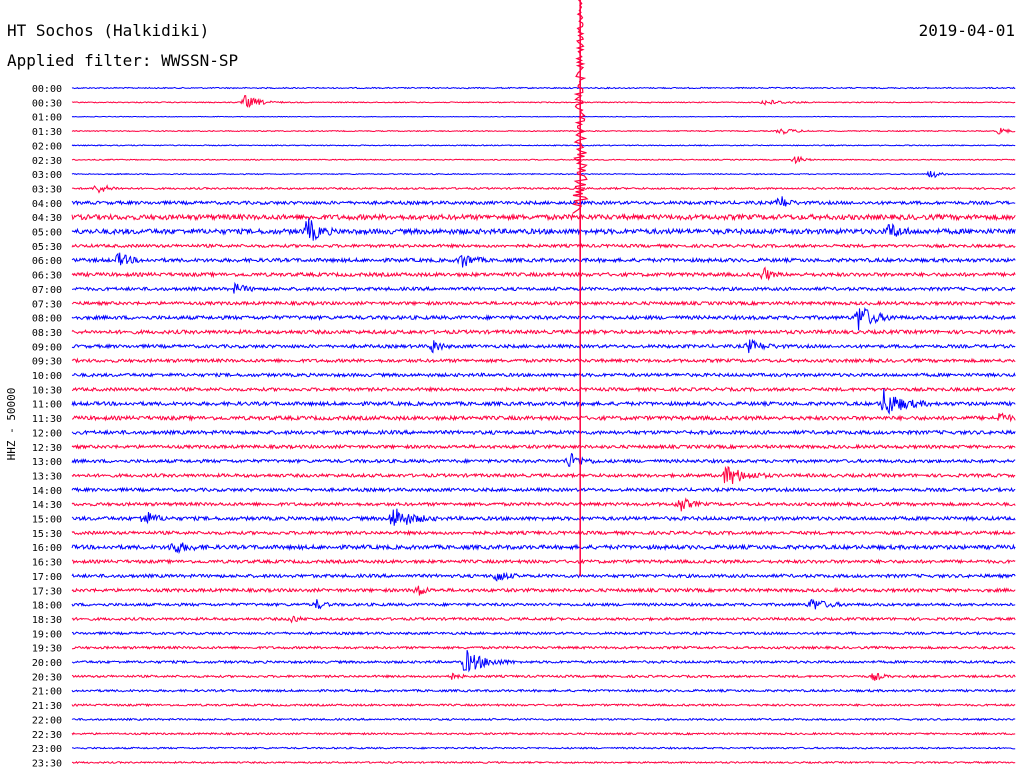  What do you see at coordinates (47, 362) in the screenshot?
I see `row-label: 09:30` at bounding box center [47, 362].